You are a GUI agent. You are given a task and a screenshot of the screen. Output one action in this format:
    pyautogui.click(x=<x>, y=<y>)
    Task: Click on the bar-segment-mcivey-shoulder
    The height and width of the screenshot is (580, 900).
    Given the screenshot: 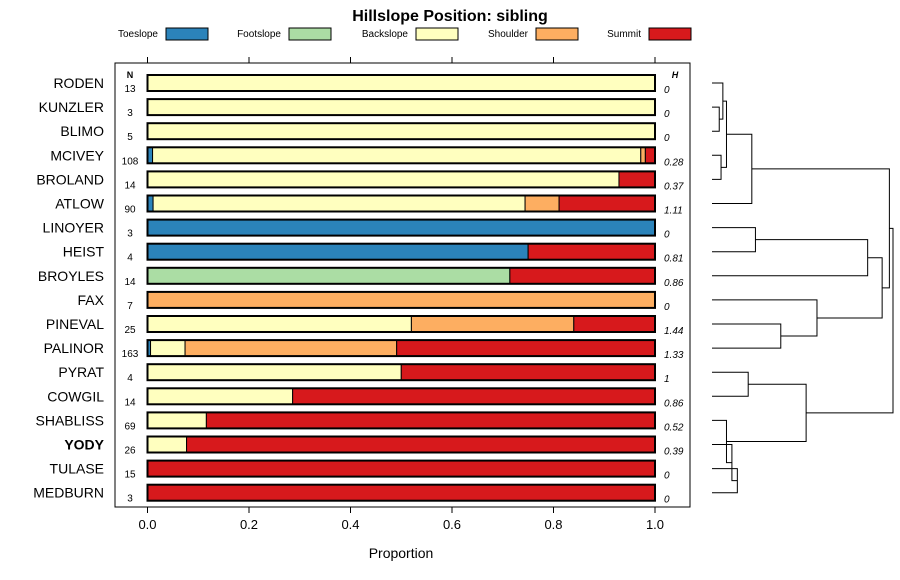 What is the action you would take?
    pyautogui.click(x=643, y=155)
    